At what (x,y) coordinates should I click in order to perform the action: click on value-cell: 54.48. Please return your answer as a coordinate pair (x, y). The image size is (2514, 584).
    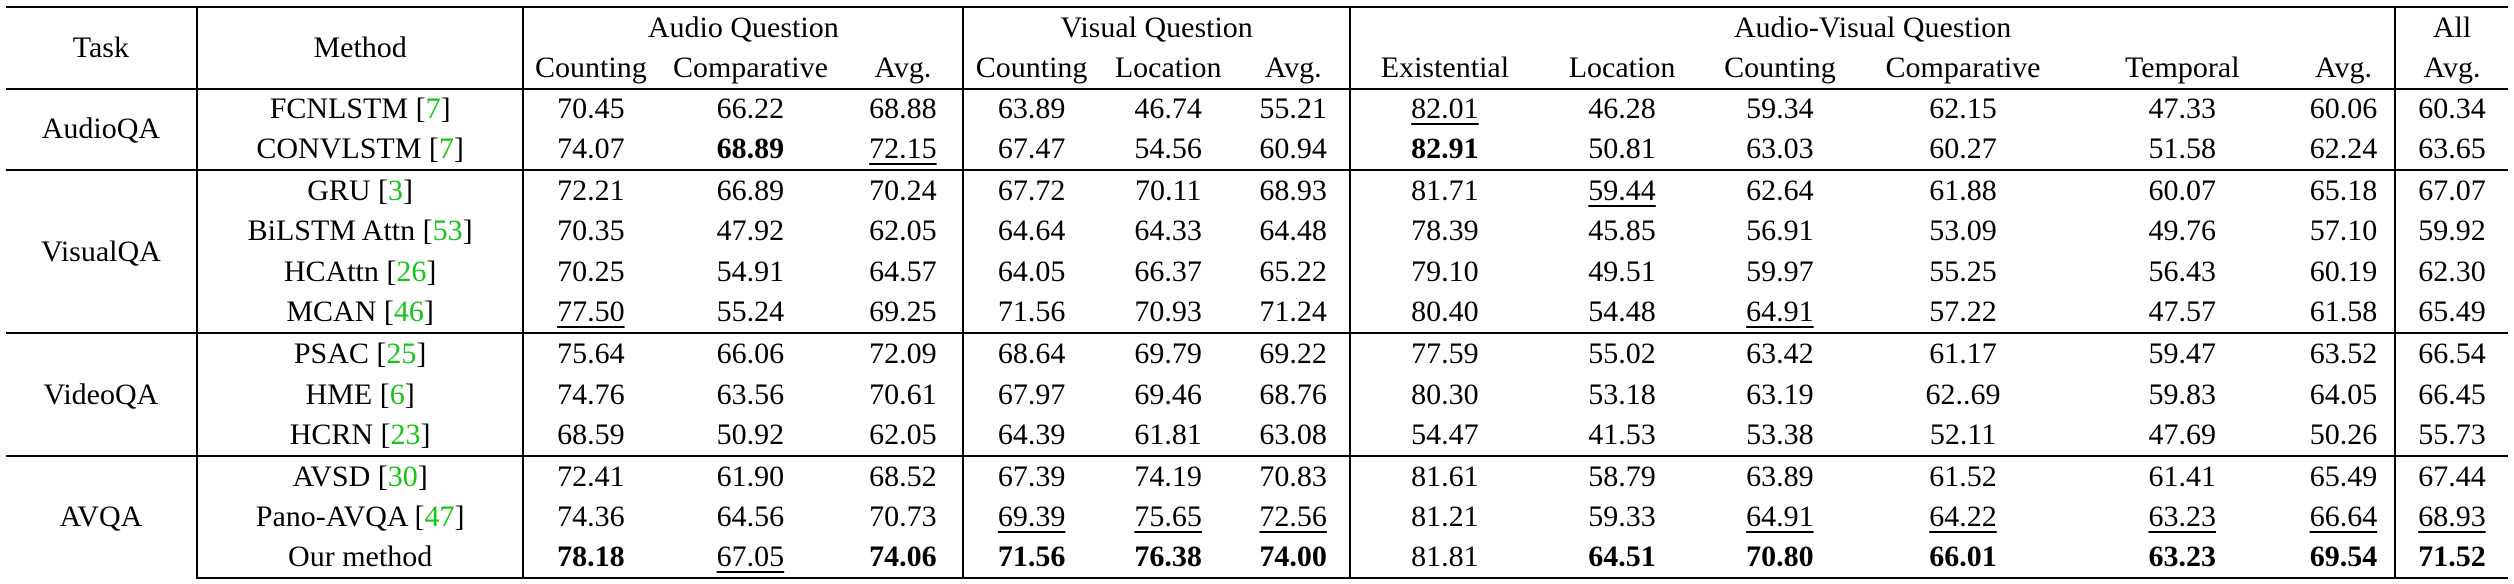
    Looking at the image, I should click on (1622, 313).